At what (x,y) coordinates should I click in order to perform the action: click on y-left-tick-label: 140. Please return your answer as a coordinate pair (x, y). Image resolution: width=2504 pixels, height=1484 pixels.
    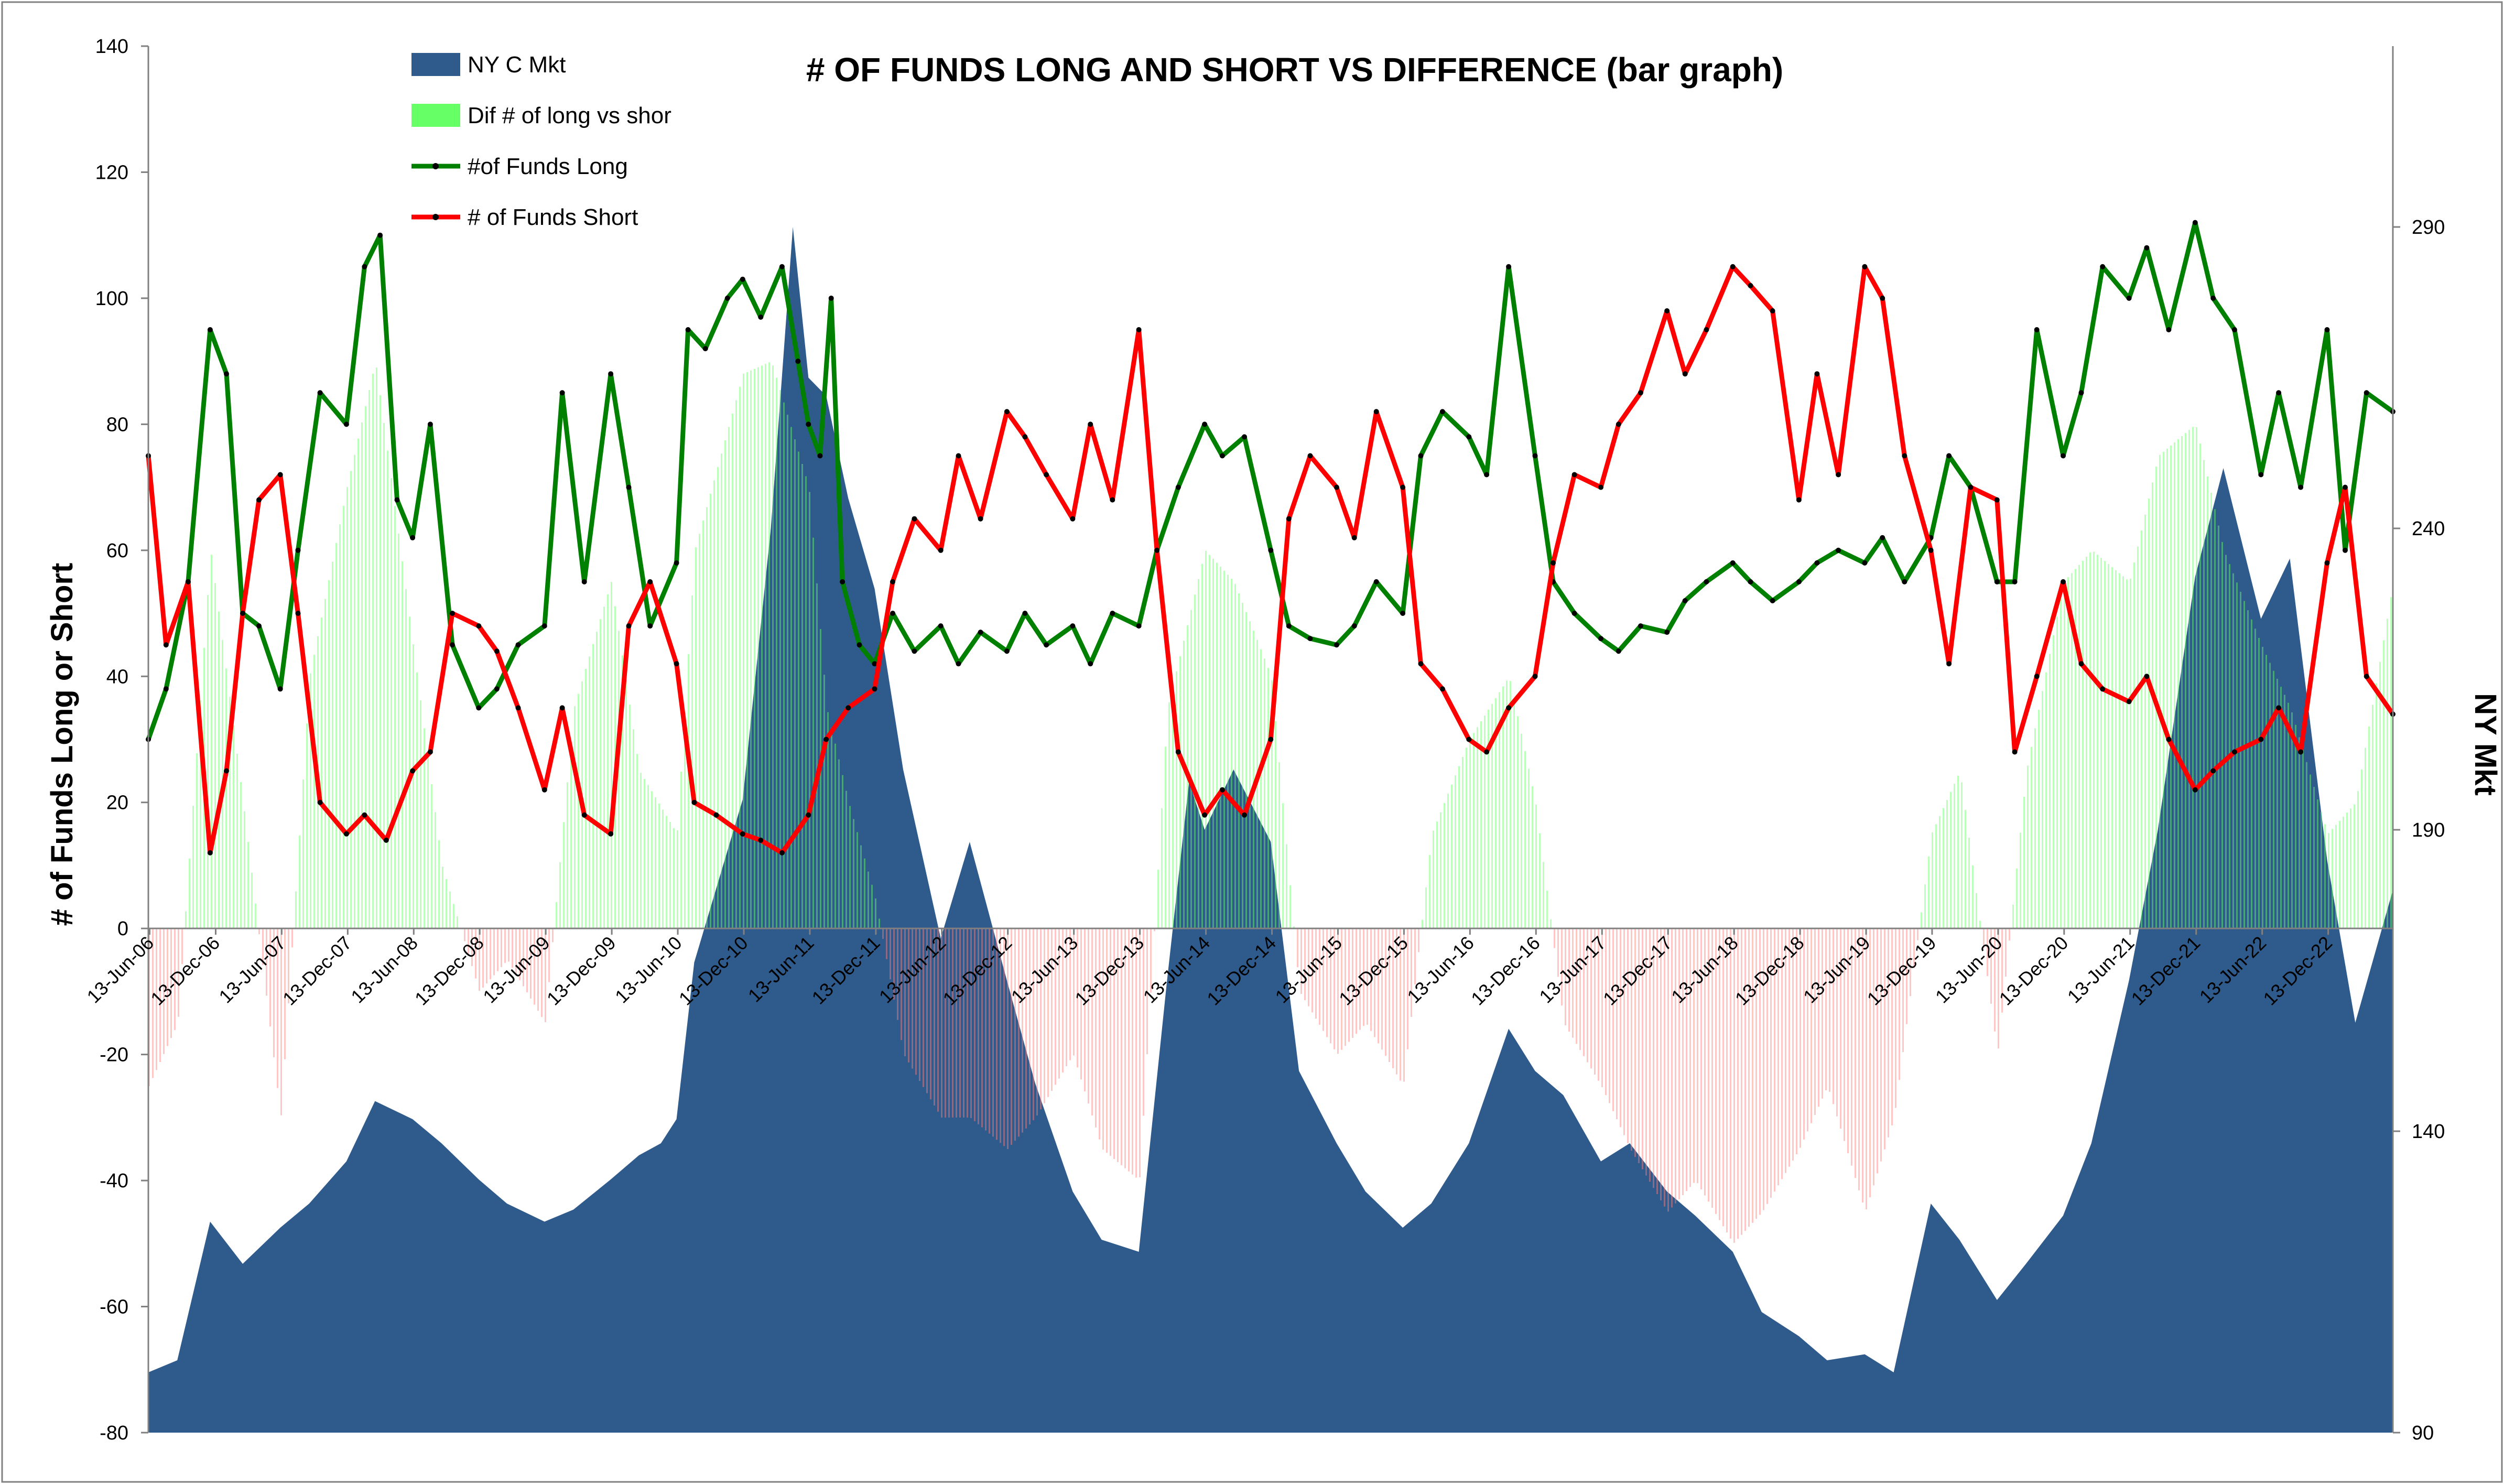
    Looking at the image, I should click on (111, 47).